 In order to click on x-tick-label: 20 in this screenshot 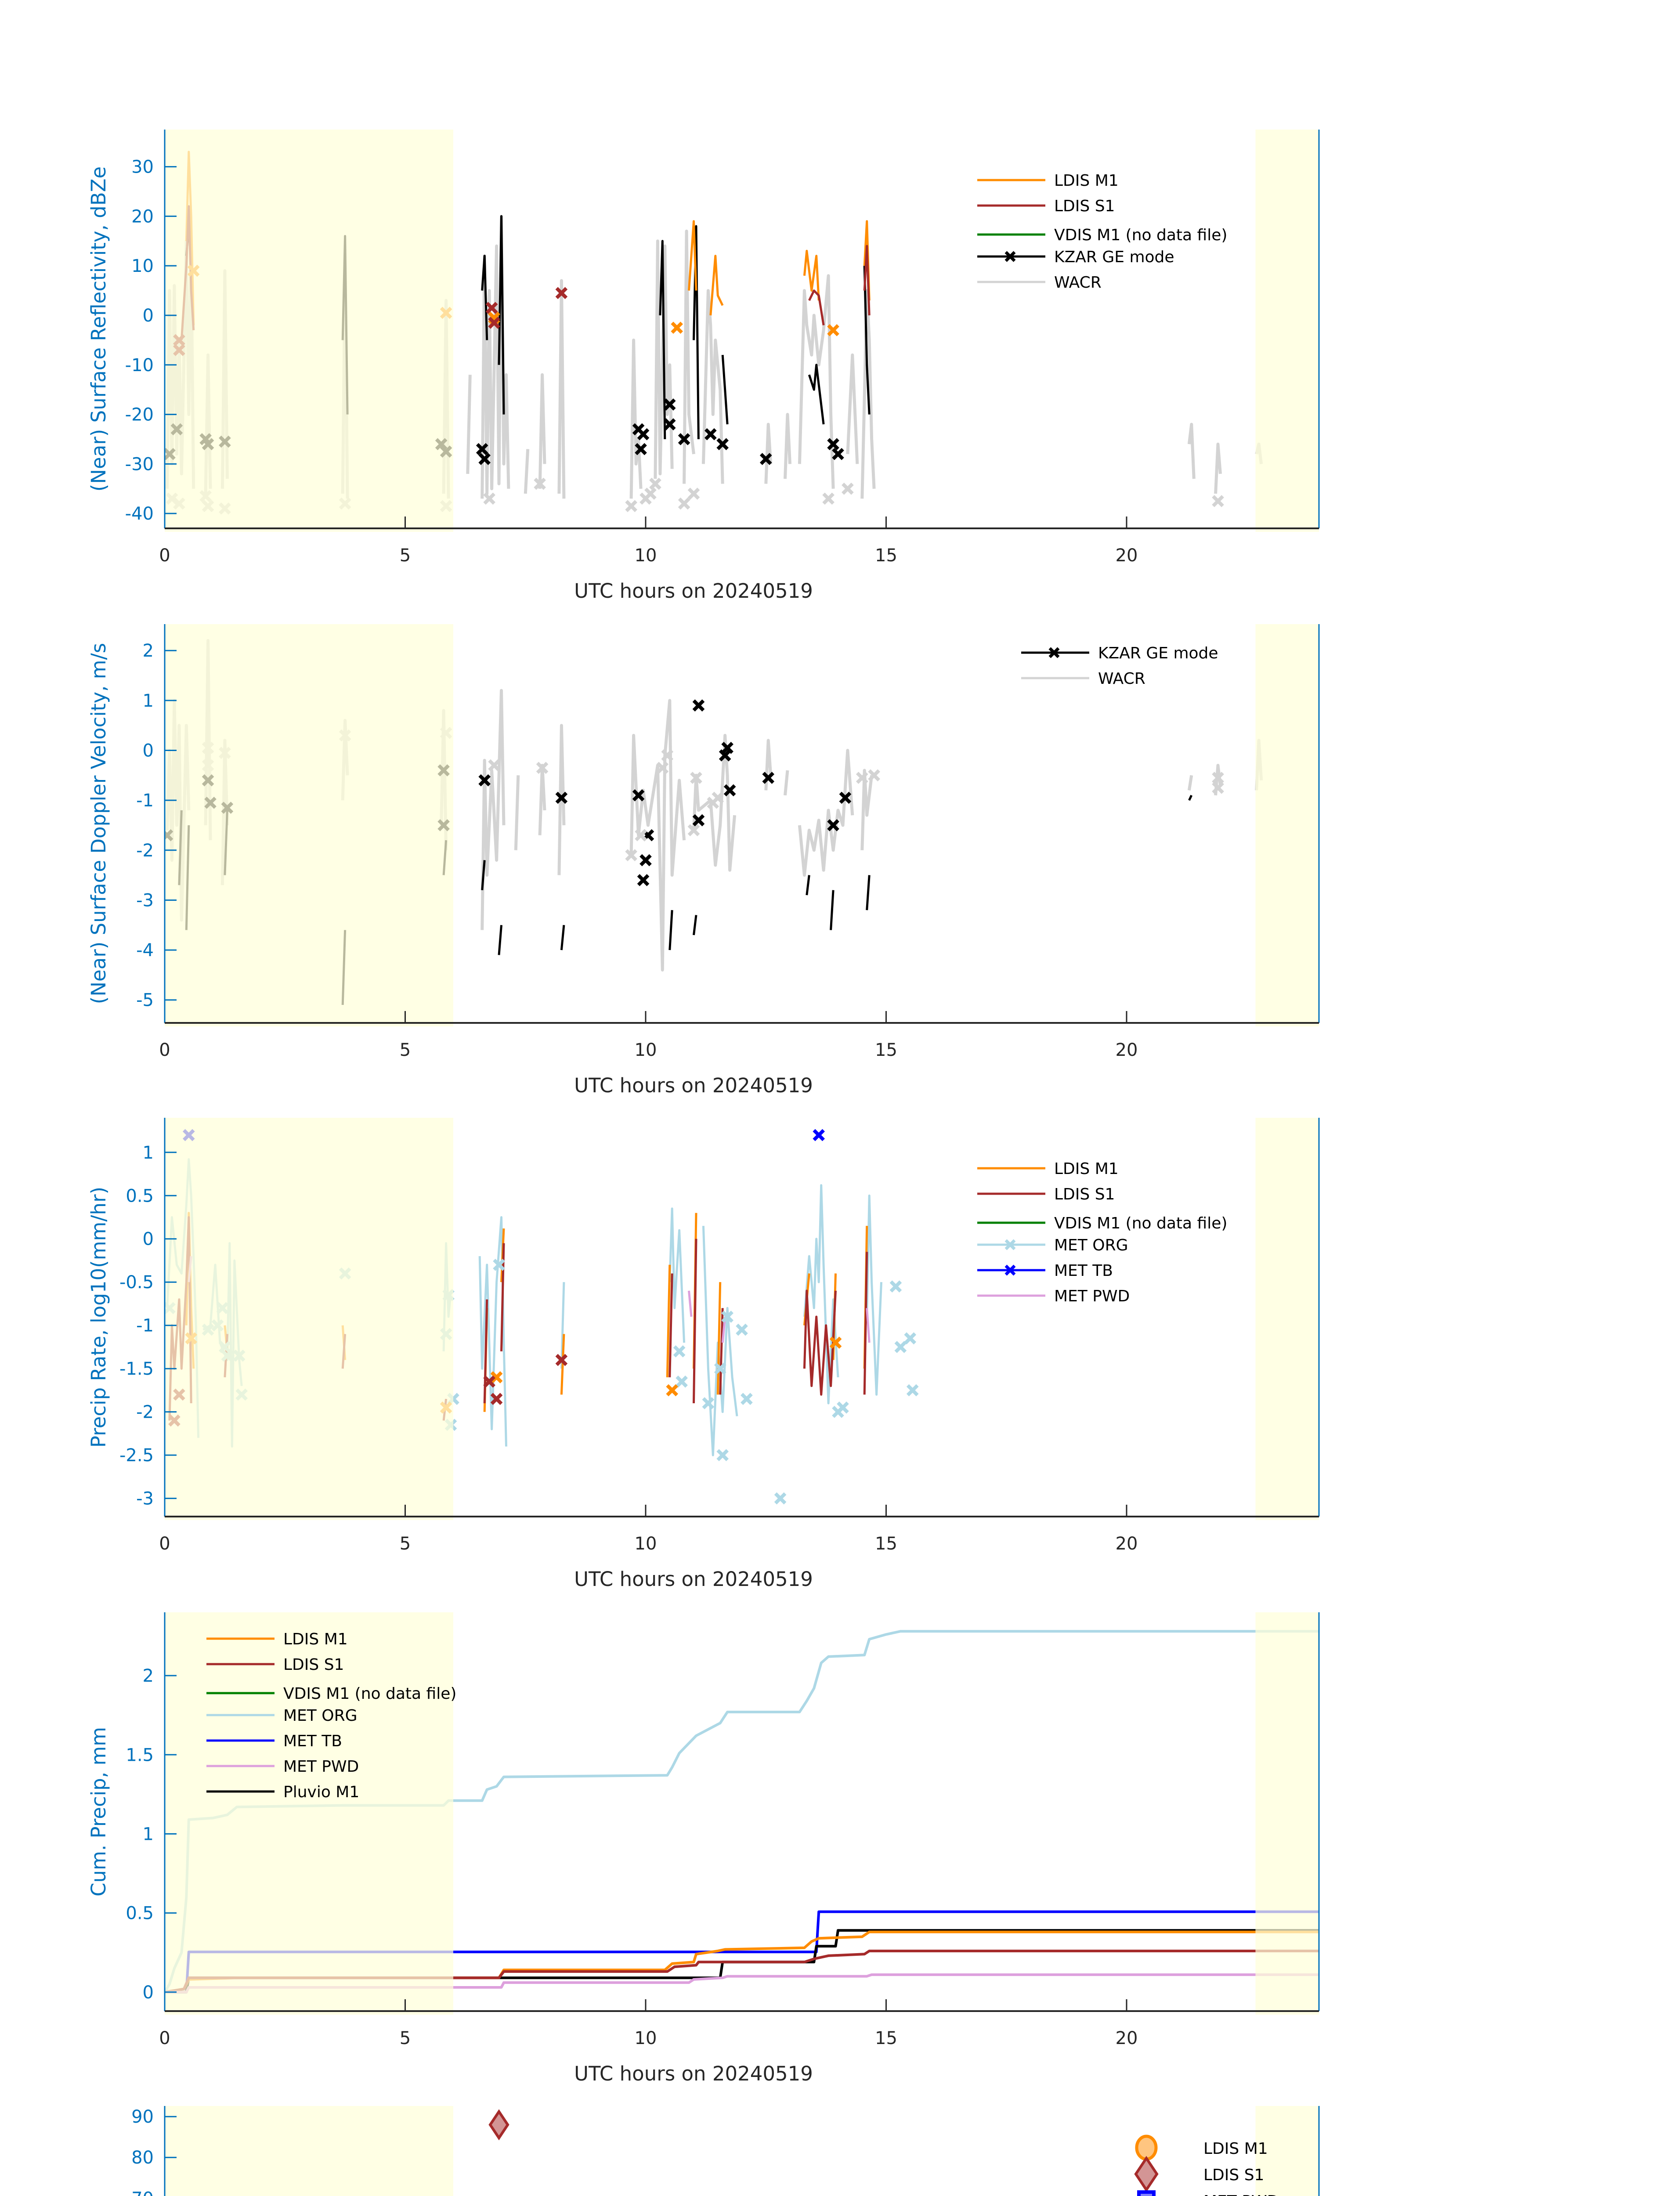, I will do `click(1127, 2038)`.